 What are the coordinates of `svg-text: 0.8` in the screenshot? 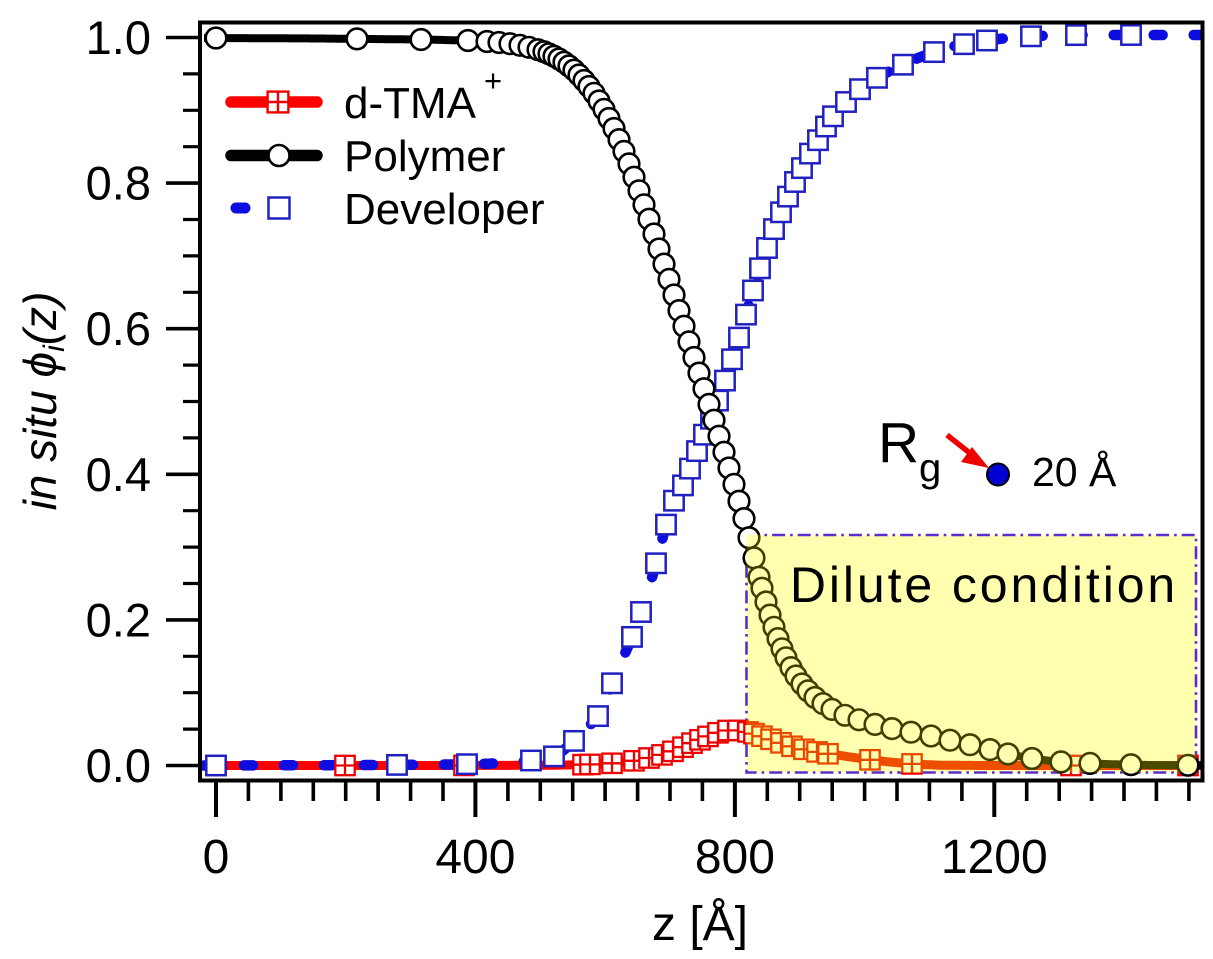 It's located at (118, 183).